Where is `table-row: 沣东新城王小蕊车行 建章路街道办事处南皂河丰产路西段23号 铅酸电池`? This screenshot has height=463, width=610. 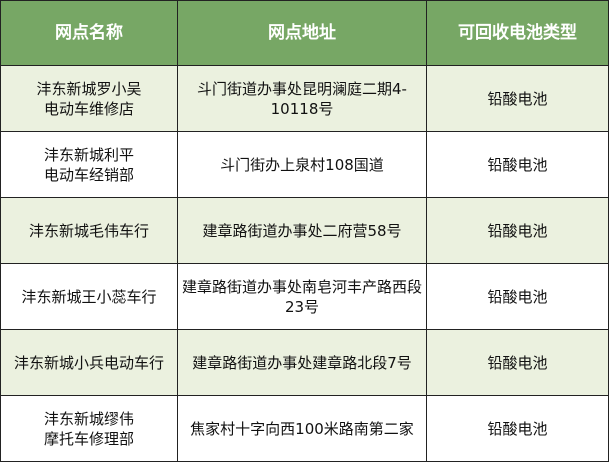
table-row: 沣东新城王小蕊车行 建章路街道办事处南皂河丰产路西段23号 铅酸电池 is located at coordinates (304, 296).